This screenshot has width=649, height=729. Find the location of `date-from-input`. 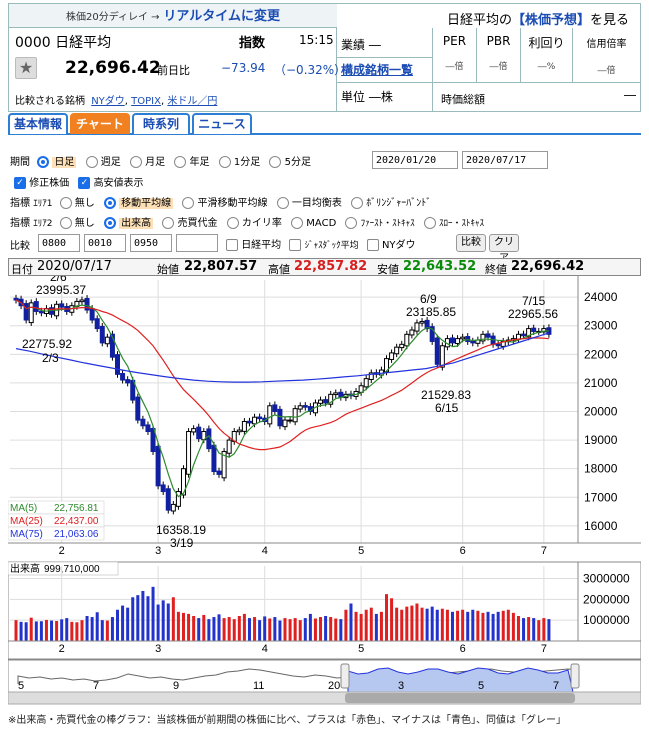

date-from-input is located at coordinates (415, 160).